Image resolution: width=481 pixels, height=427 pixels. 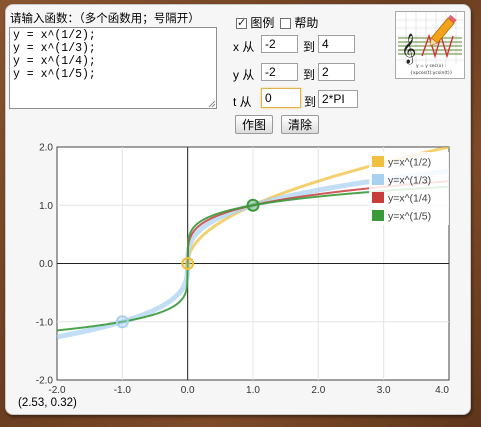 I want to click on logo-caption-1: y = y sec(x) :, so click(x=431, y=66).